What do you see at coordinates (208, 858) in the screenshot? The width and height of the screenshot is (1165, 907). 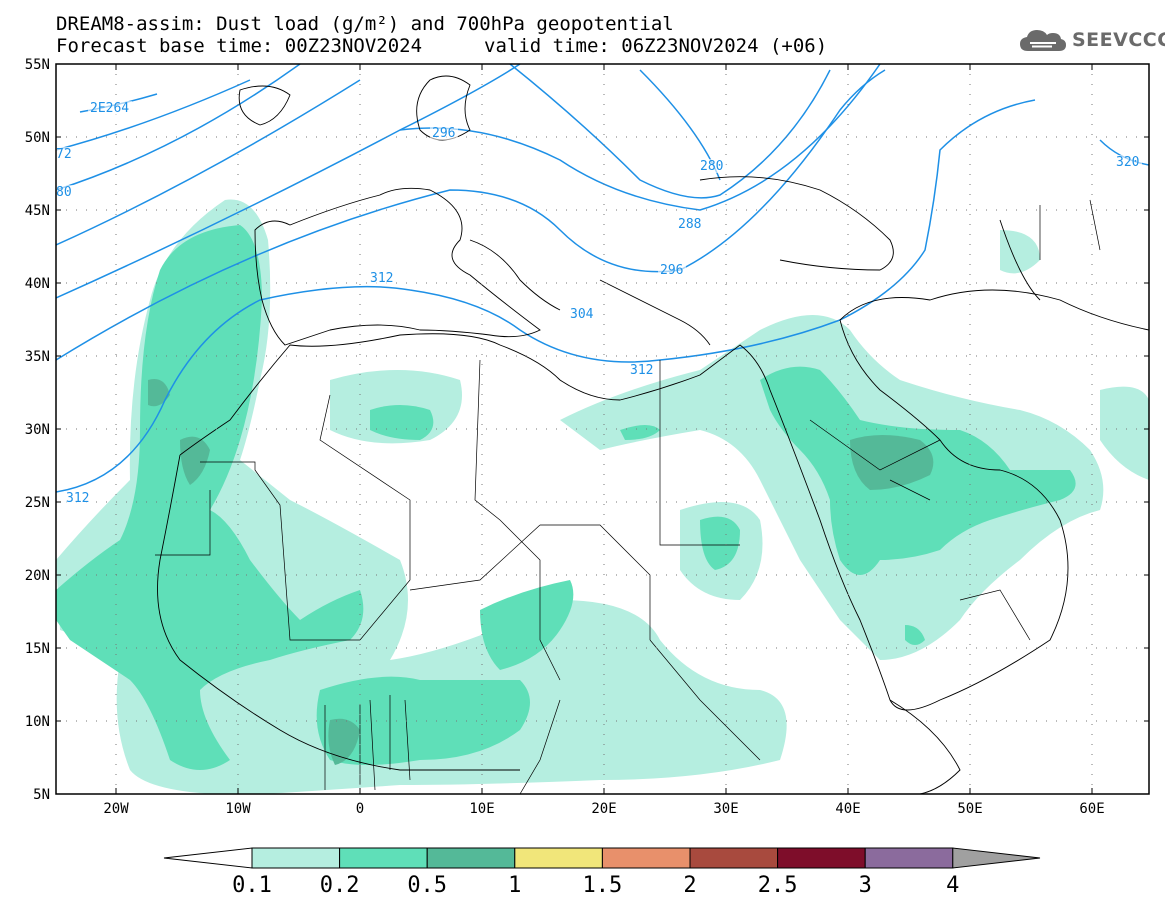 I see `colorbar-under-triangle` at bounding box center [208, 858].